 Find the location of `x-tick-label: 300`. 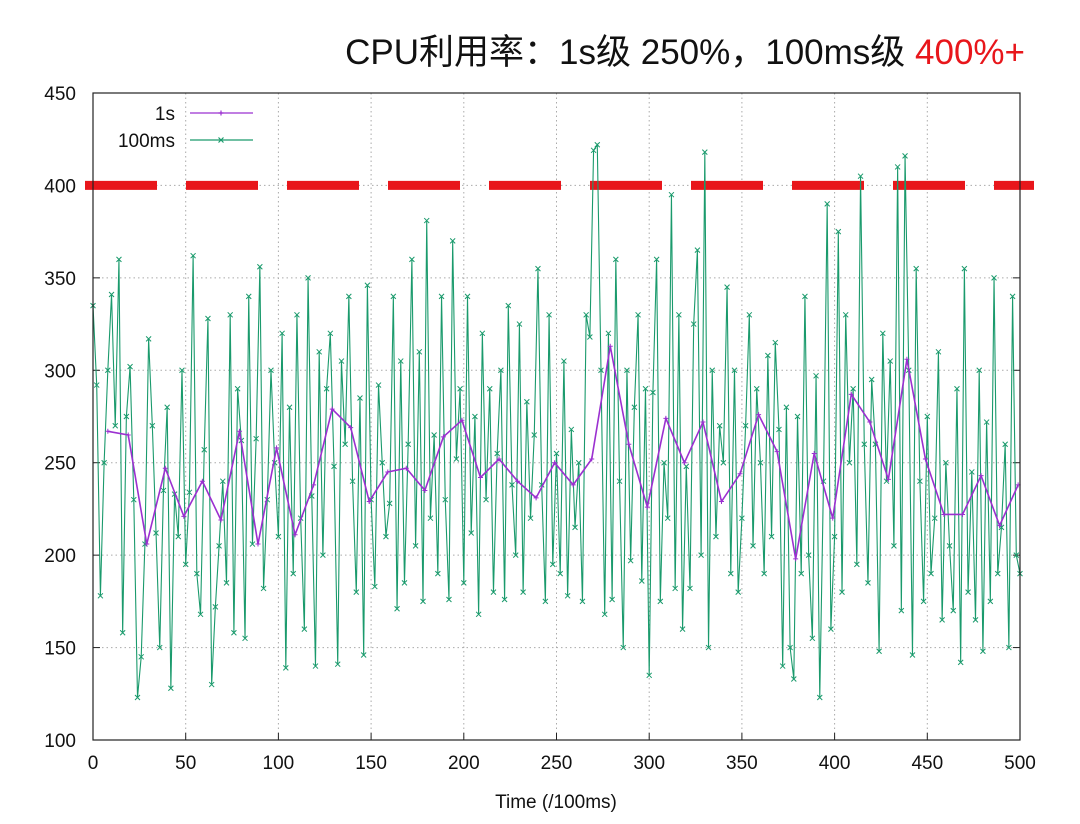

x-tick-label: 300 is located at coordinates (649, 763).